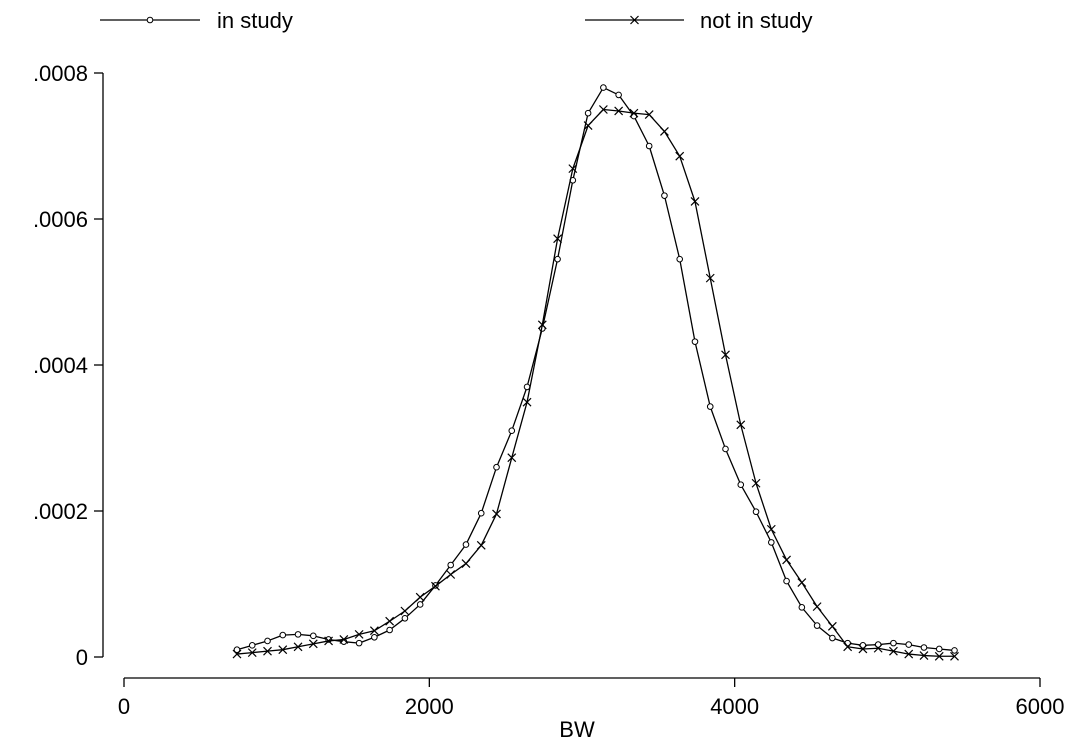  I want to click on y-tick-label: .0004, so click(60, 365).